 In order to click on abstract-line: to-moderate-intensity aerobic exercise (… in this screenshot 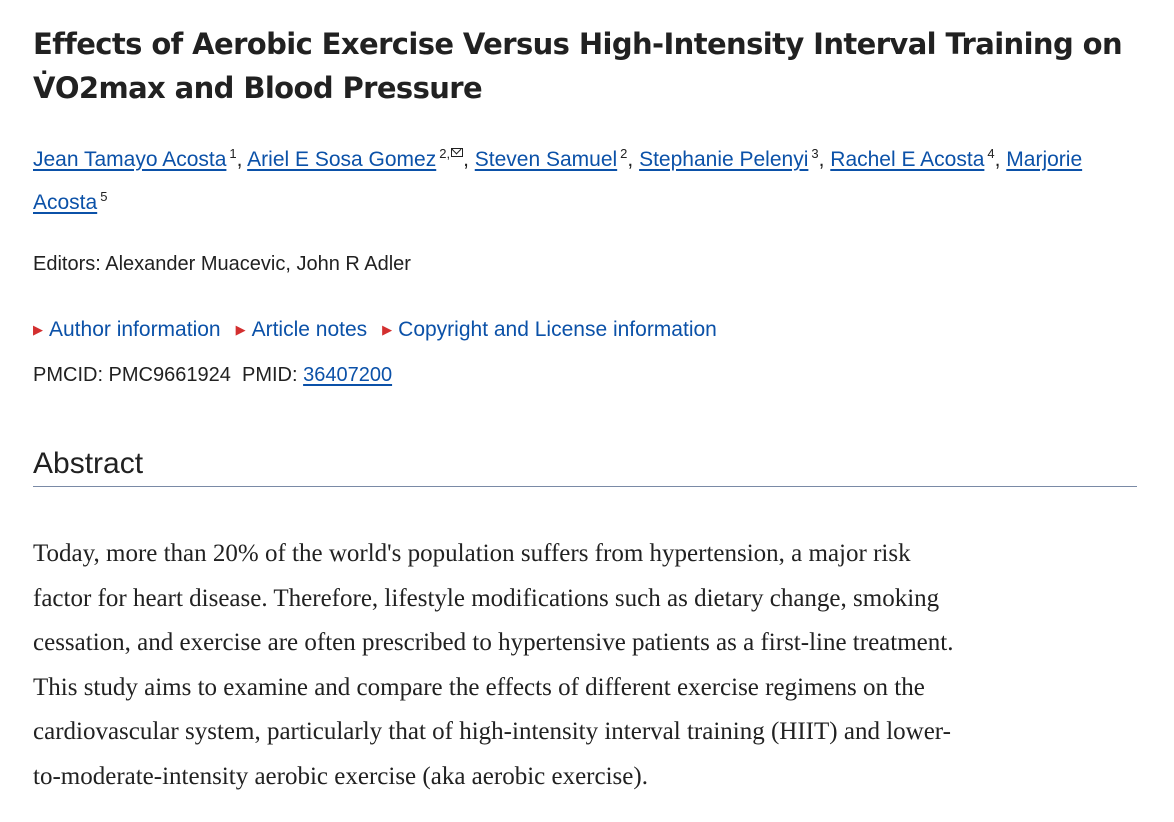, I will do `click(340, 776)`.